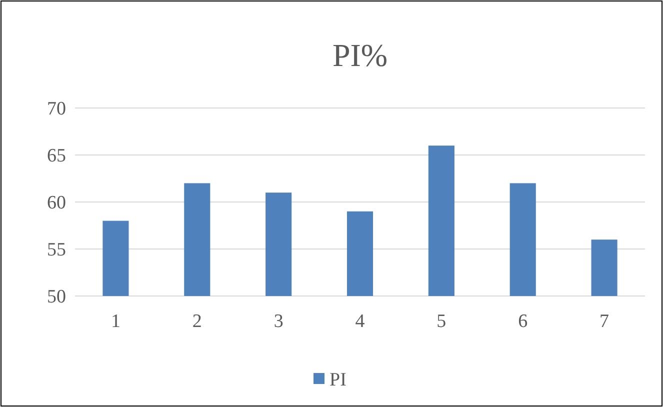 The height and width of the screenshot is (407, 663). Describe the element at coordinates (360, 321) in the screenshot. I see `x-tick-label: 4` at that location.